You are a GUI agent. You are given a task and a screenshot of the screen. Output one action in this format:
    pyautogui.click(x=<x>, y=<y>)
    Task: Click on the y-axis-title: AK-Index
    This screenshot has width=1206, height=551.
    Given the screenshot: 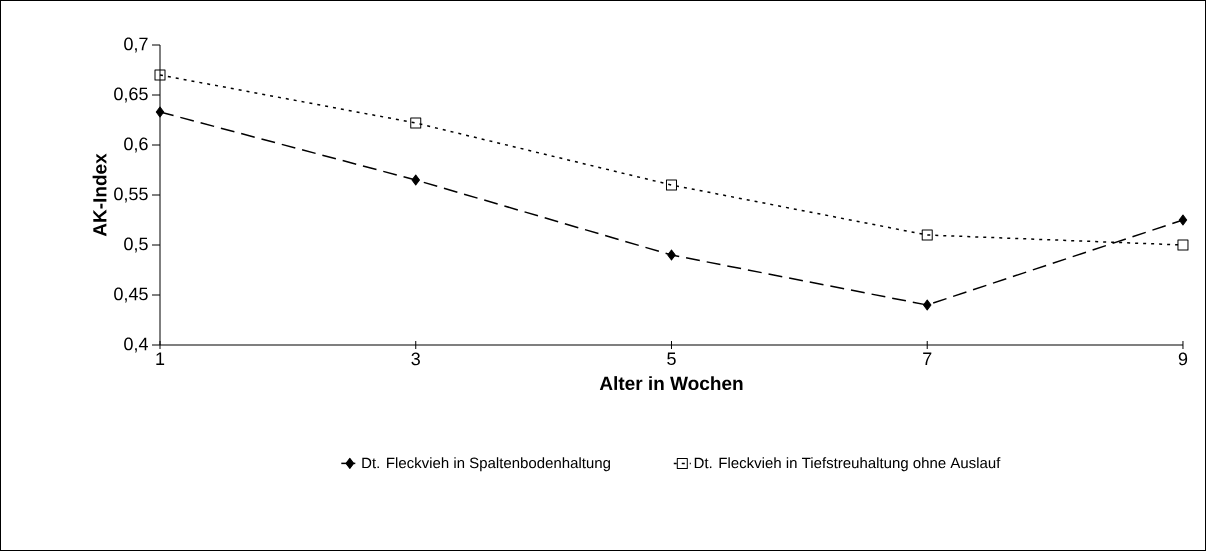 What is the action you would take?
    pyautogui.click(x=99, y=195)
    